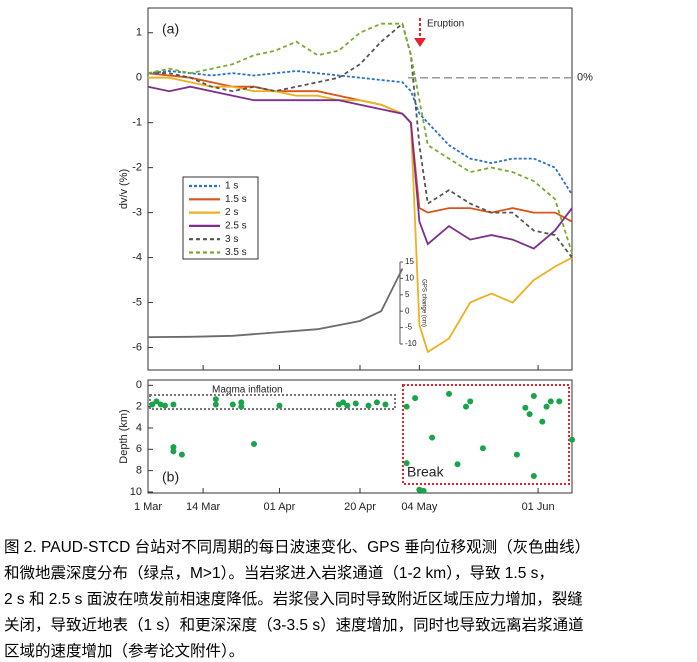  What do you see at coordinates (407, 294) in the screenshot?
I see `y2-tick-label: 5` at bounding box center [407, 294].